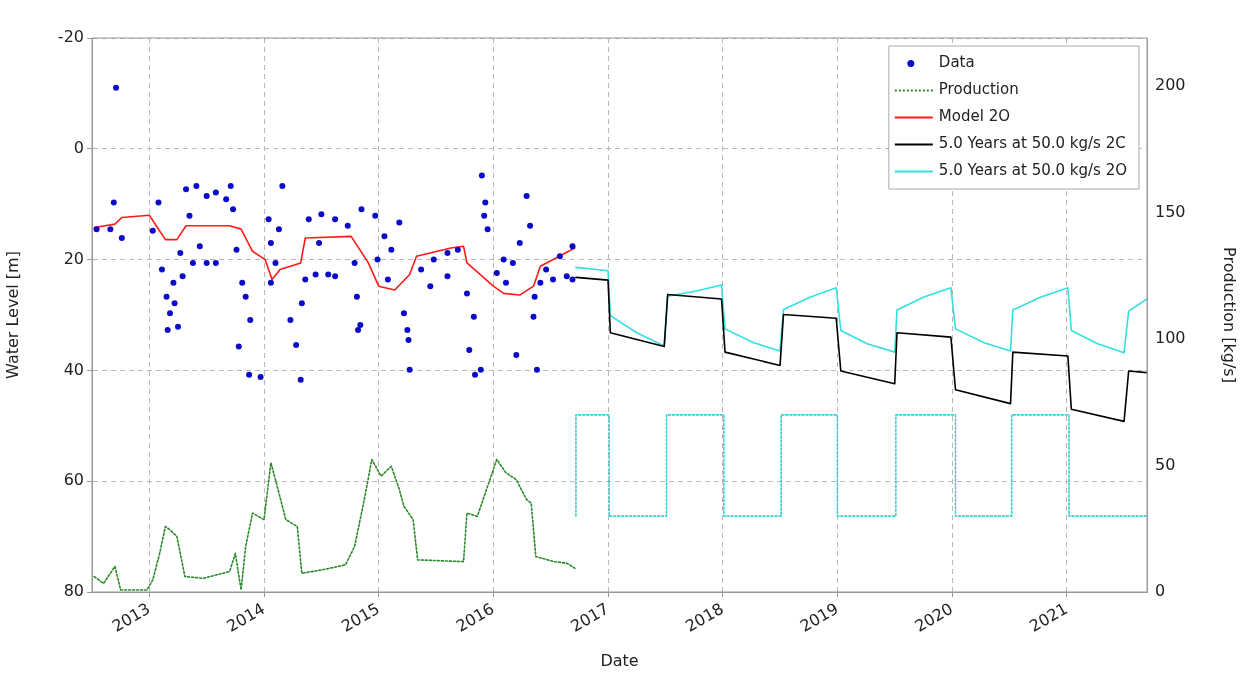 This screenshot has height=675, width=1242. Describe the element at coordinates (1165, 464) in the screenshot. I see `y2-tick-label: 50` at that location.